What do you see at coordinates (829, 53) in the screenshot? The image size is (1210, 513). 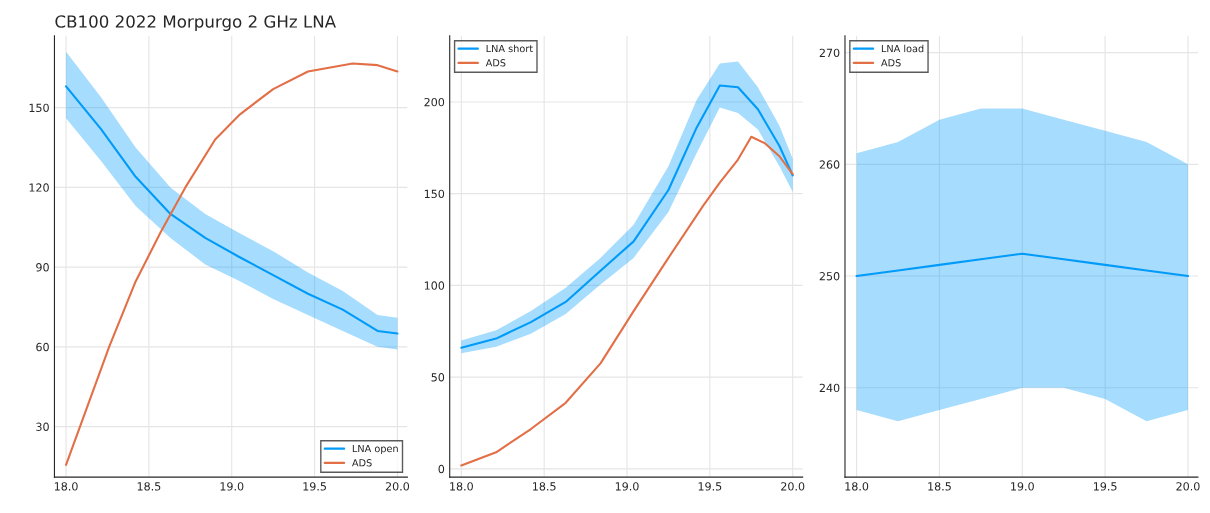 I see `y-tick-label: 270` at bounding box center [829, 53].